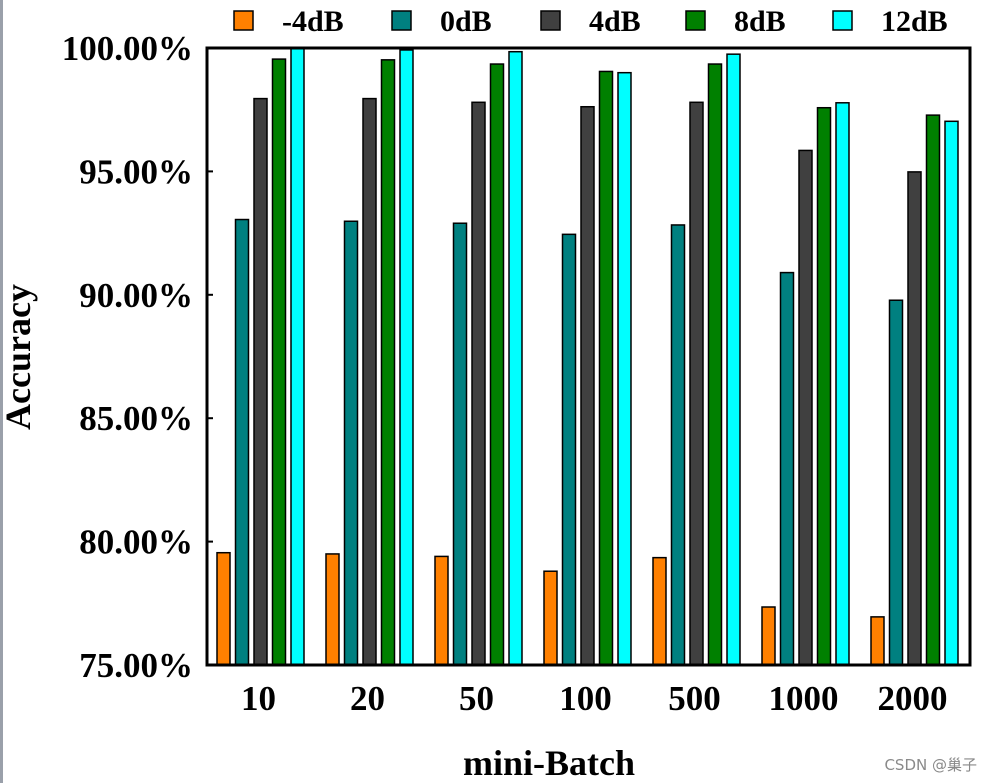 This screenshot has width=991, height=783. I want to click on bar-0dB-2000, so click(896, 482).